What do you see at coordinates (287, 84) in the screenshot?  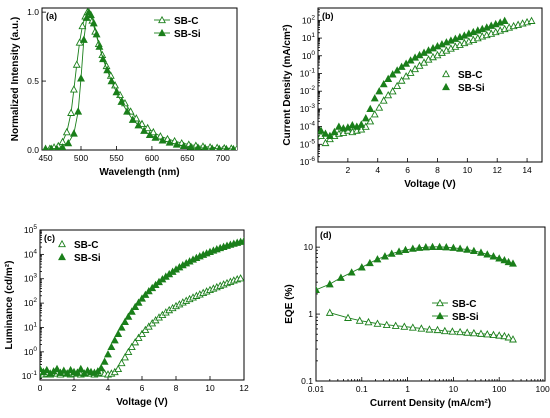 I see `y-axis-title-b: Current Density (mA/cm²)` at bounding box center [287, 84].